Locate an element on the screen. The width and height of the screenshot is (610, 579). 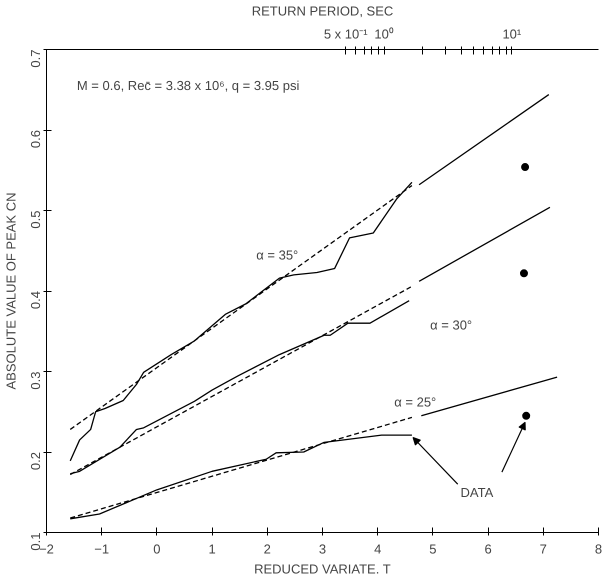
x2-tick-label: 10¹ is located at coordinates (512, 34).